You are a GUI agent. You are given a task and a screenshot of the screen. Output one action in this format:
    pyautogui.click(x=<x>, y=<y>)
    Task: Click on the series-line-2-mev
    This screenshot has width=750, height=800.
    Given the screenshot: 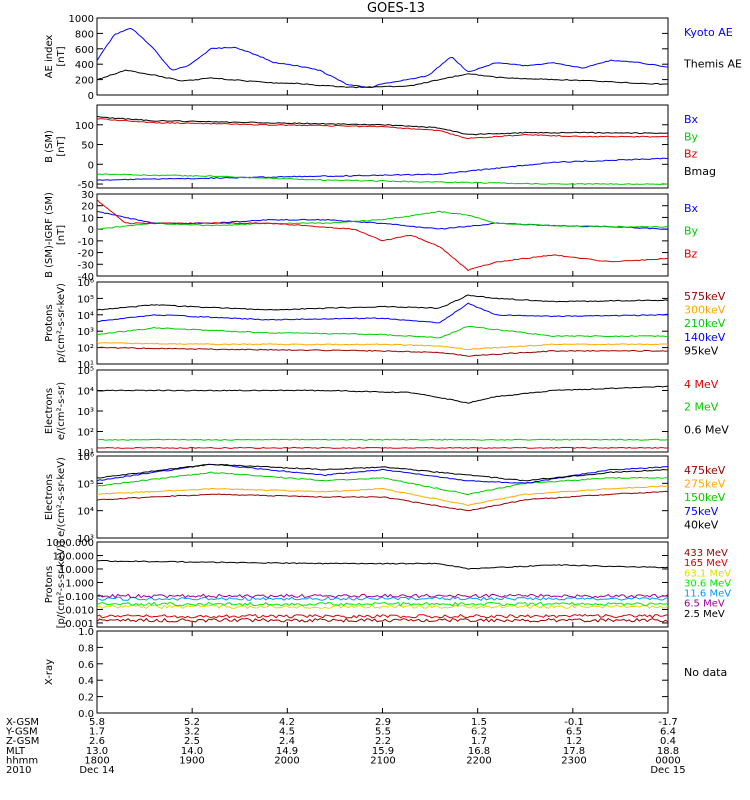 What is the action you would take?
    pyautogui.click(x=382, y=439)
    